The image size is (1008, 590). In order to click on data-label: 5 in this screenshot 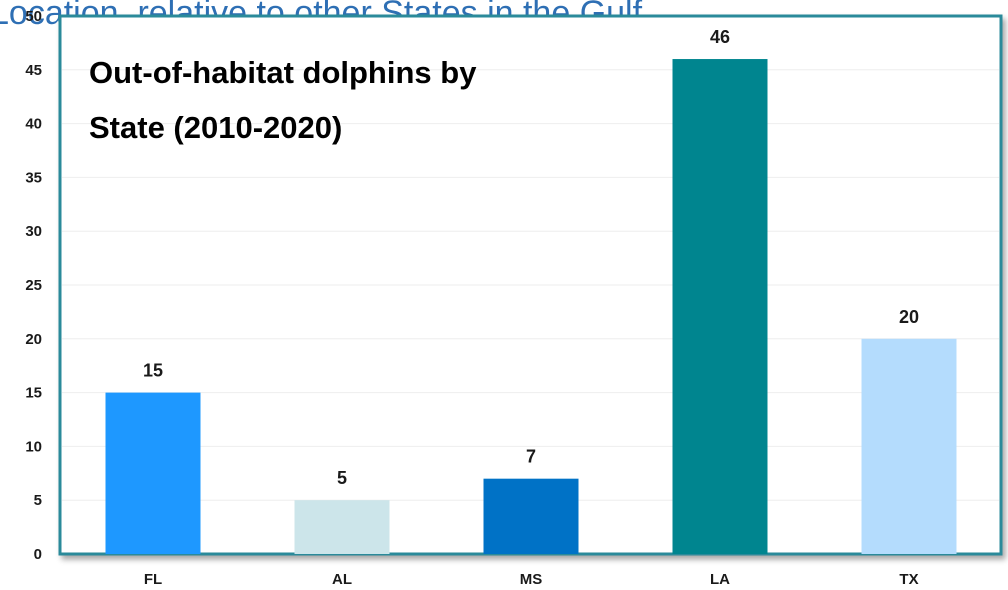, I will do `click(342, 478)`.